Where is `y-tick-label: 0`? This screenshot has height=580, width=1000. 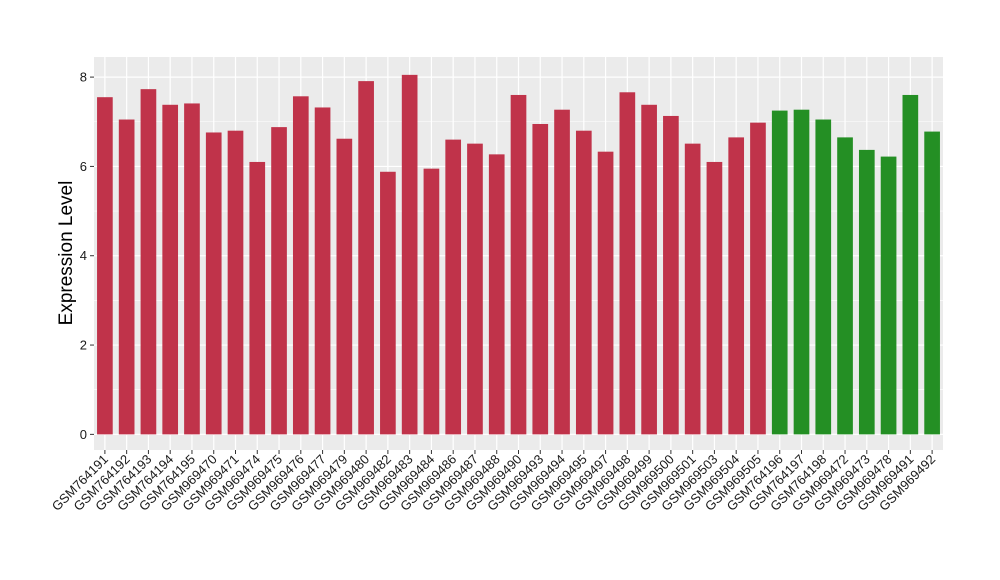 y-tick-label: 0 is located at coordinates (83, 434).